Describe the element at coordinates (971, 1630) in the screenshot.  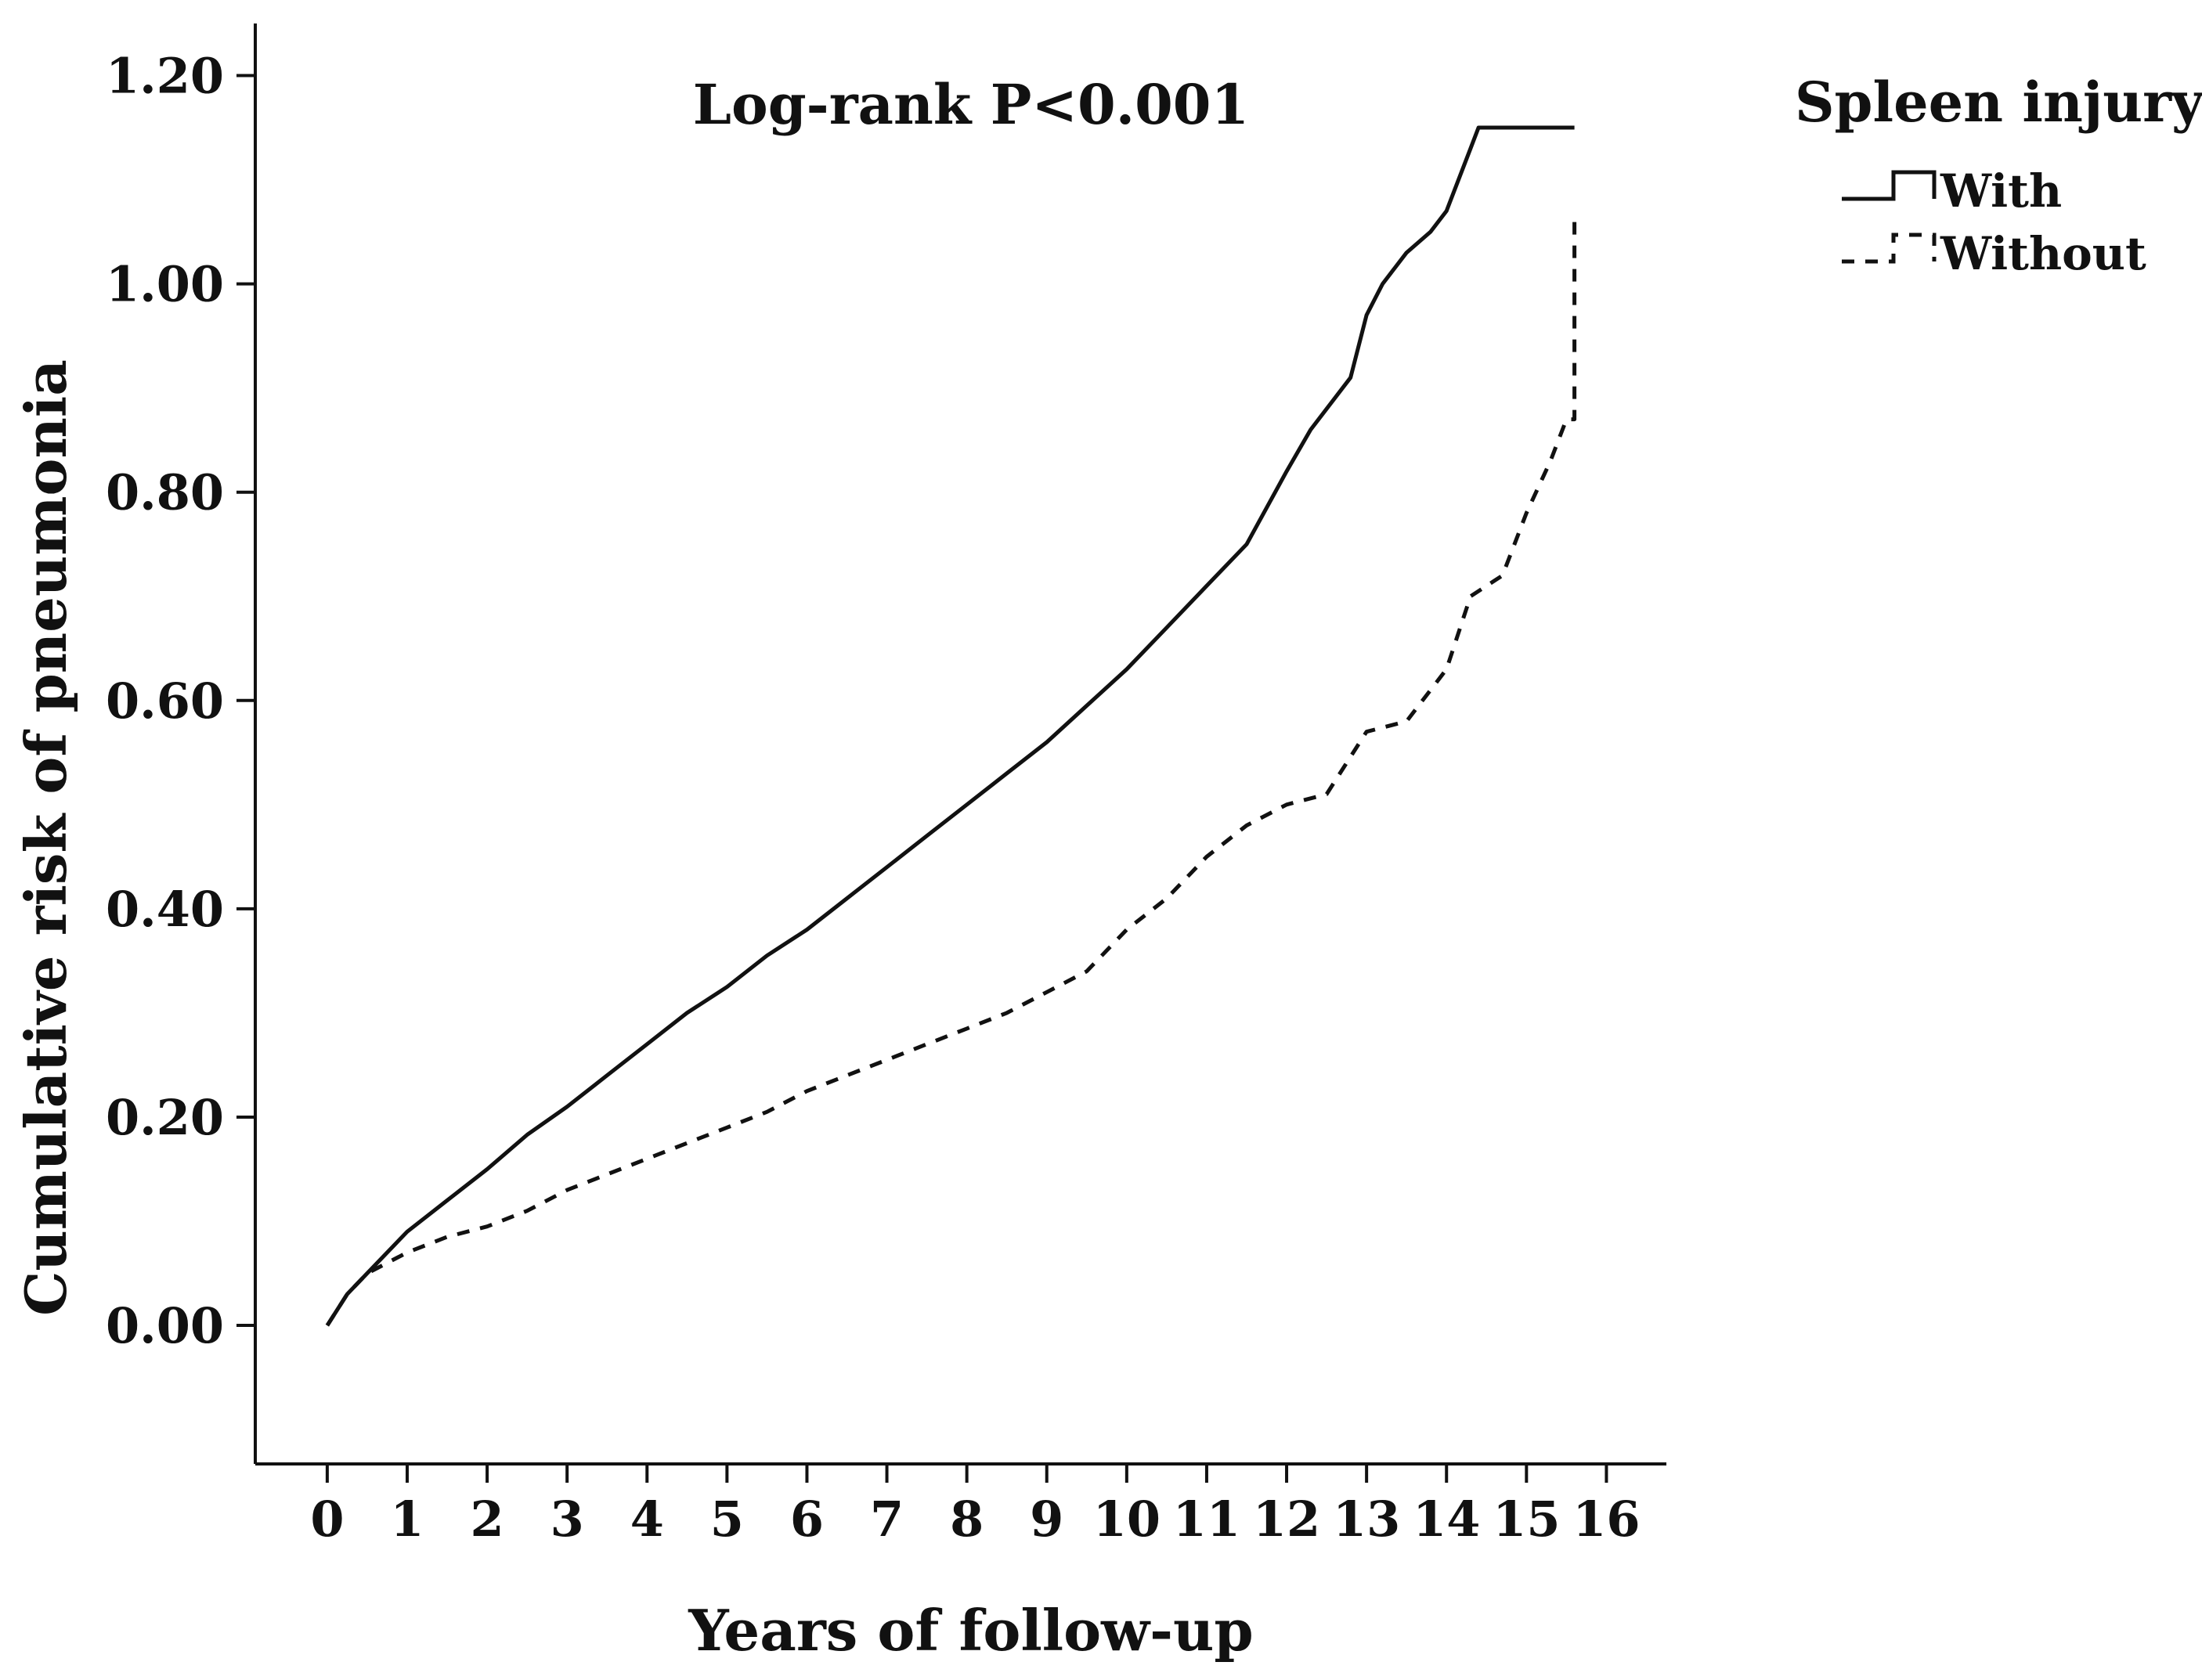
I see `x-axis-title: Years of follow-up` at that location.